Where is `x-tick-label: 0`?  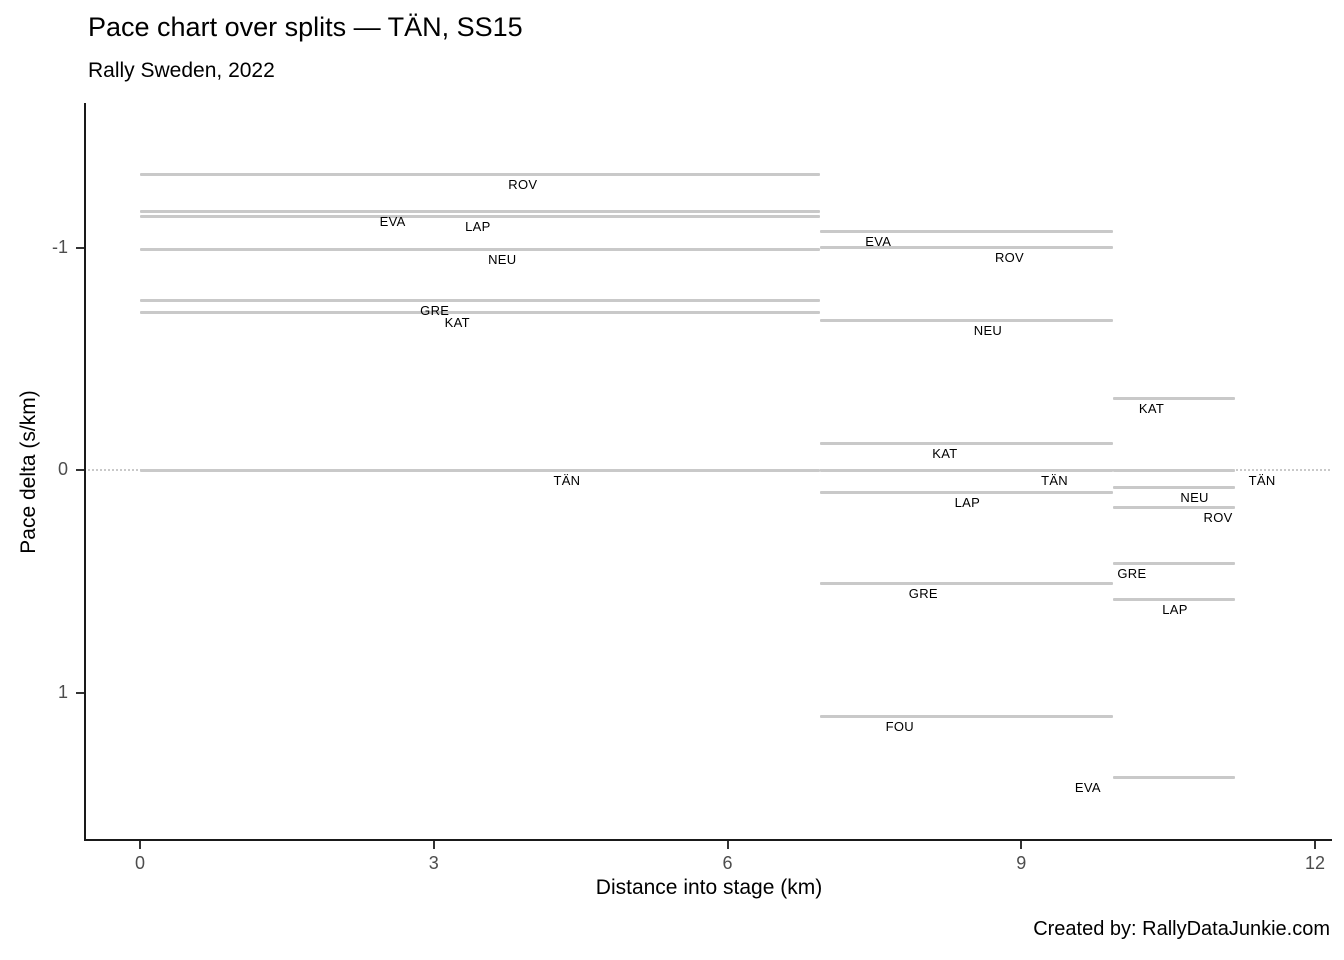
x-tick-label: 0 is located at coordinates (139, 863).